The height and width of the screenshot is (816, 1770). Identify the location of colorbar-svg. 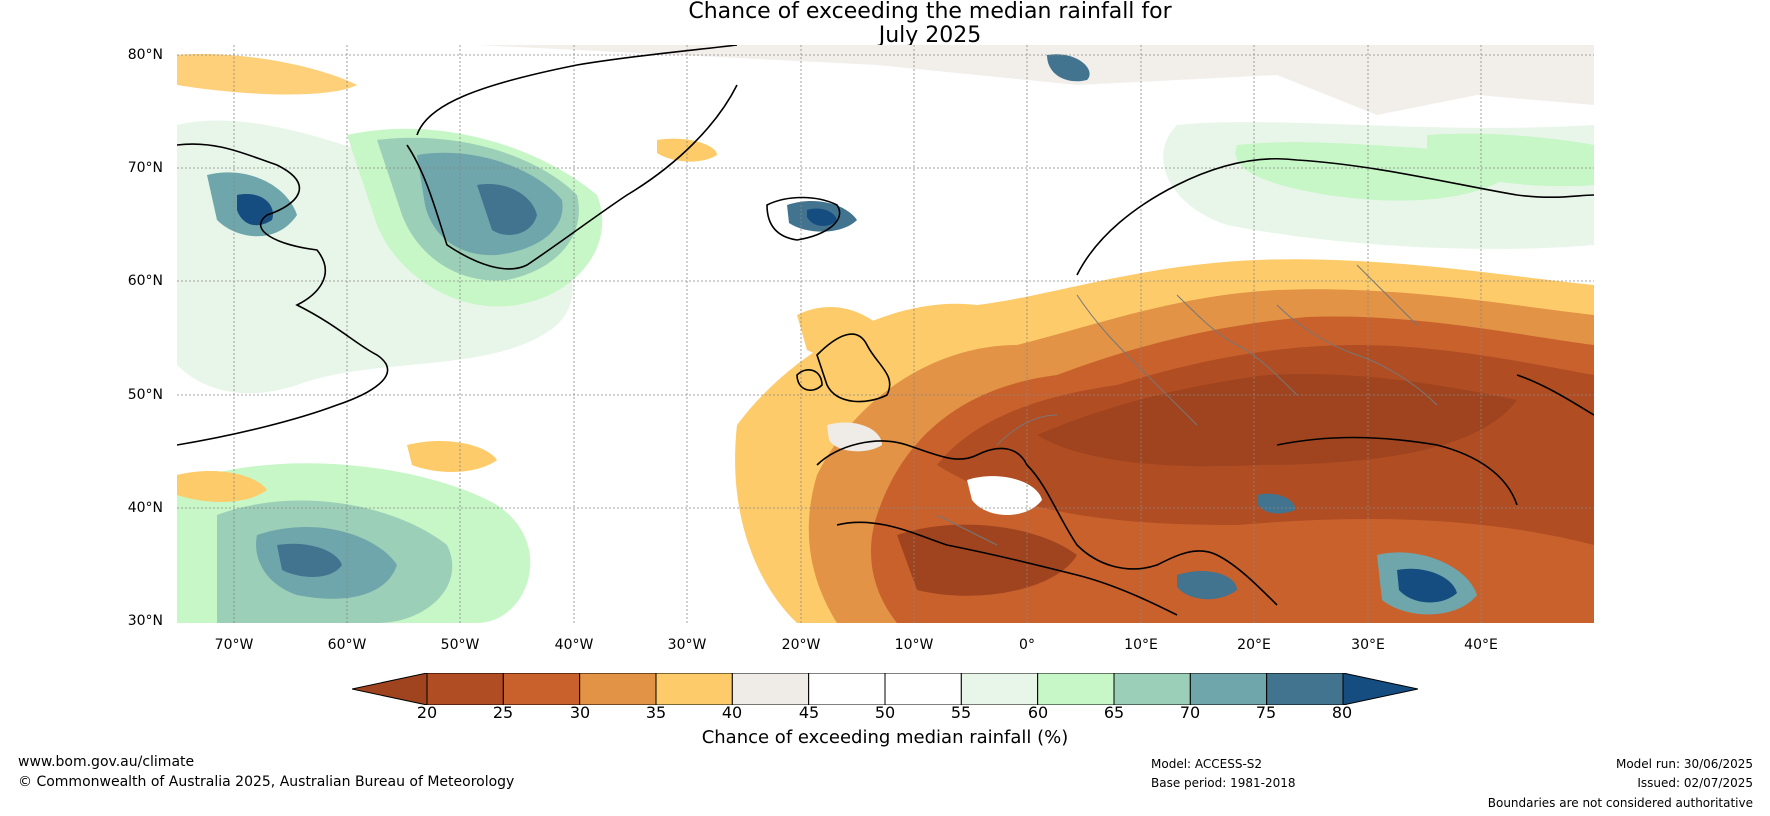
(885, 689).